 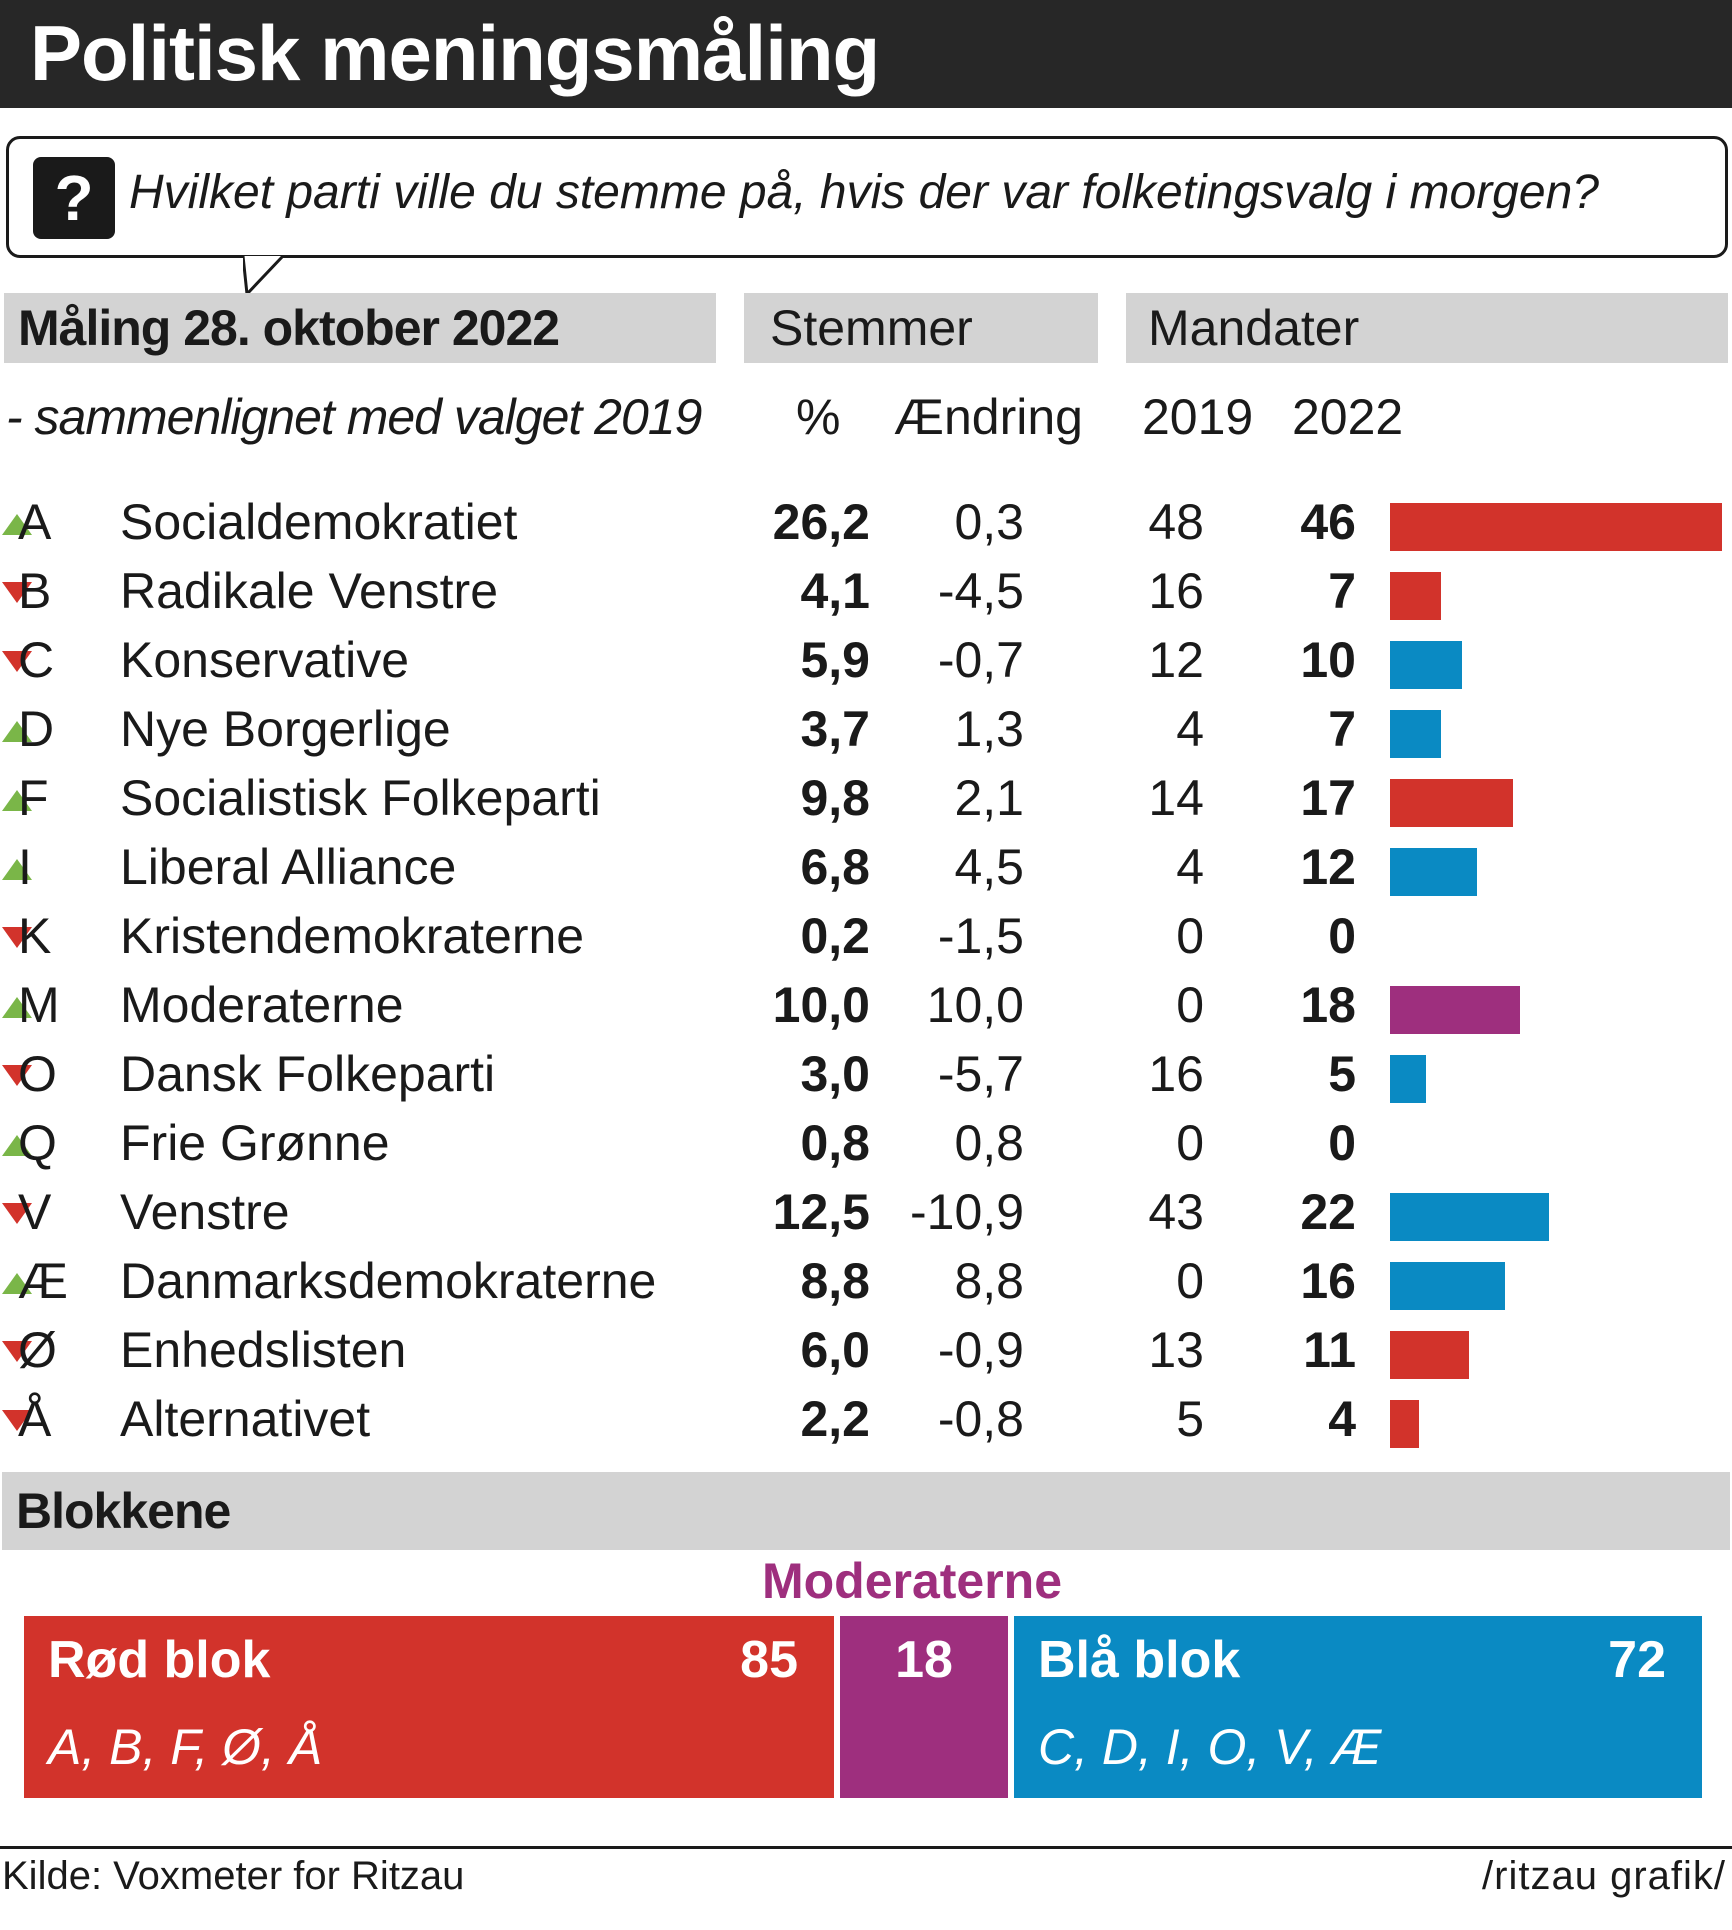 I want to click on party-name: Moderaterne, so click(x=262, y=1005).